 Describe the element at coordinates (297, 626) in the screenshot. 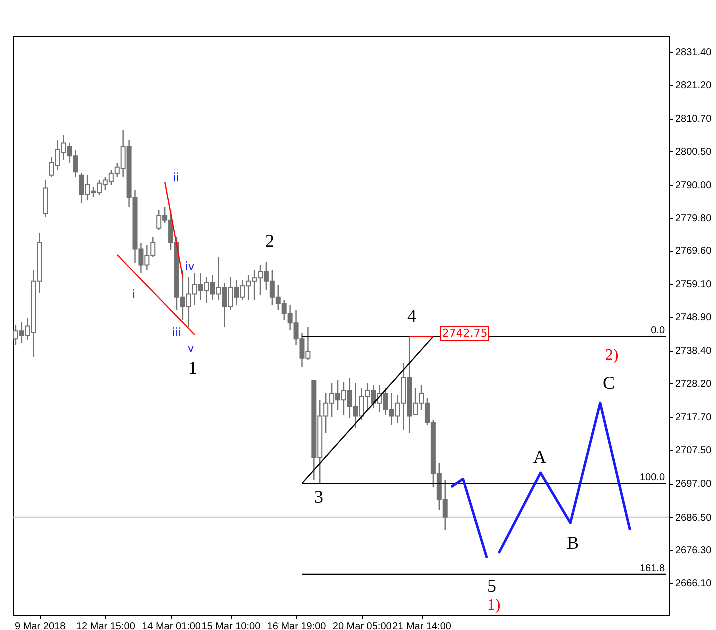

I see `x-tick-label: 16 Mar 19:00` at that location.